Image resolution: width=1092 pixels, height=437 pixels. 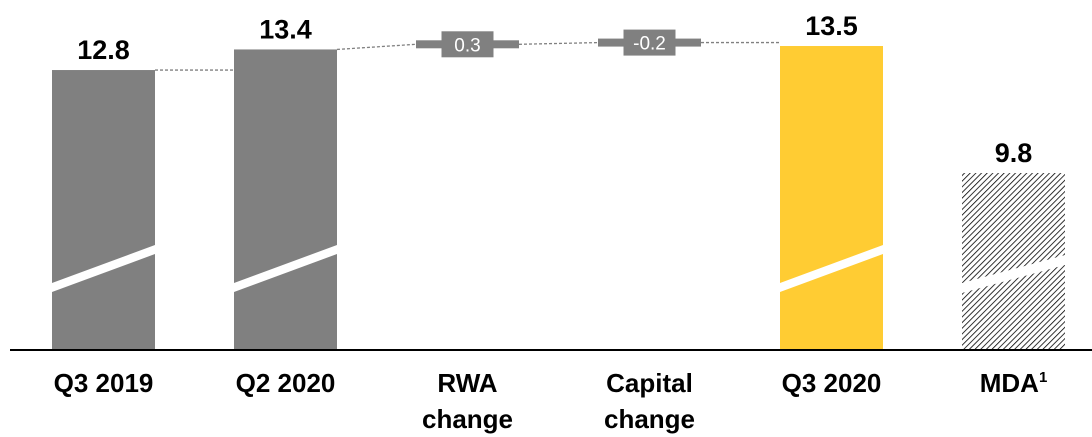 I want to click on category-label: Q3 2020, so click(x=832, y=383).